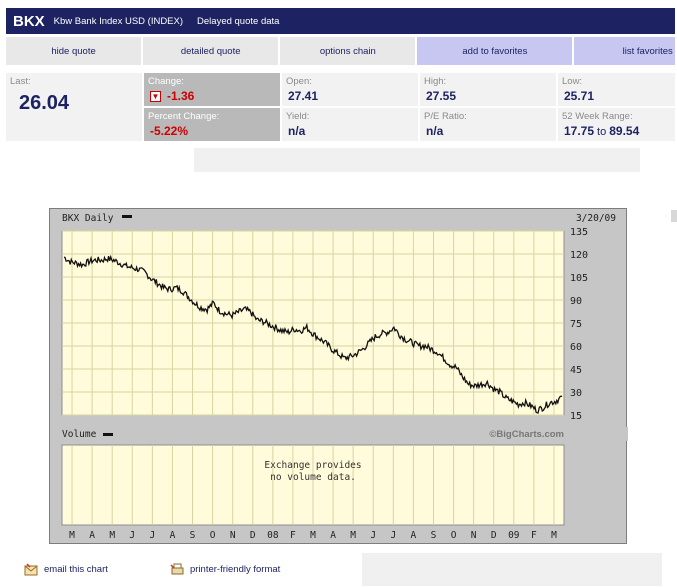 The image size is (677, 588). Describe the element at coordinates (579, 96) in the screenshot. I see `low-value: 25.71` at that location.